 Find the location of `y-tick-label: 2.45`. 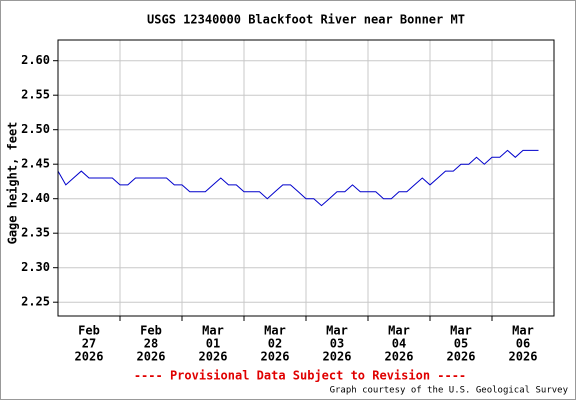

y-tick-label: 2.45 is located at coordinates (35, 164).